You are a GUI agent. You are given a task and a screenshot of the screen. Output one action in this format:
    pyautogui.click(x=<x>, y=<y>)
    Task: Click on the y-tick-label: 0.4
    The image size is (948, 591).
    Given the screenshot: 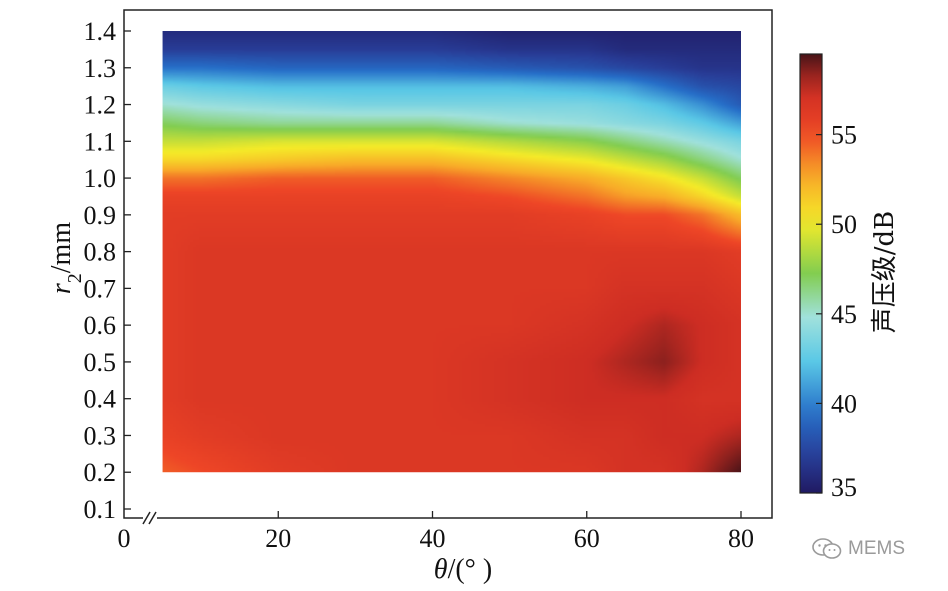 What is the action you would take?
    pyautogui.click(x=100, y=399)
    